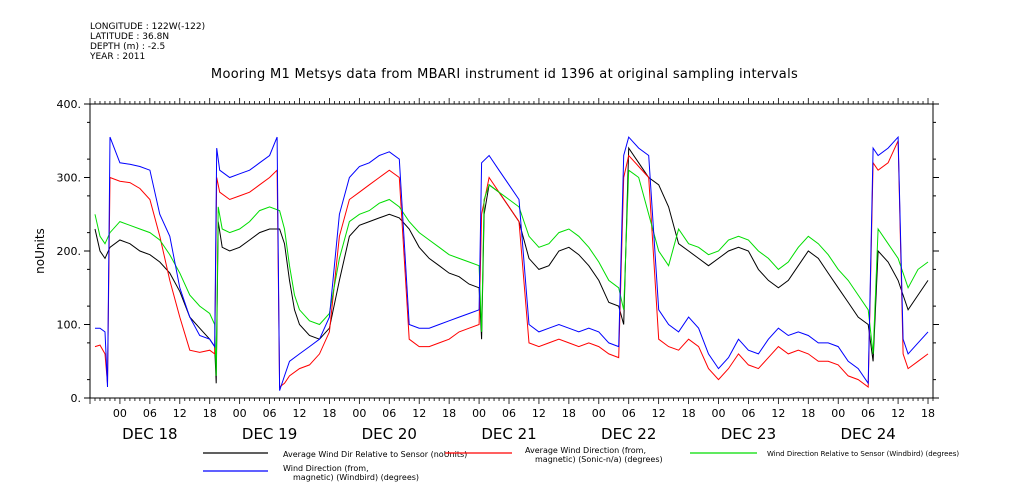 This screenshot has width=1009, height=504. I want to click on x-day-label: DEC 22, so click(628, 434).